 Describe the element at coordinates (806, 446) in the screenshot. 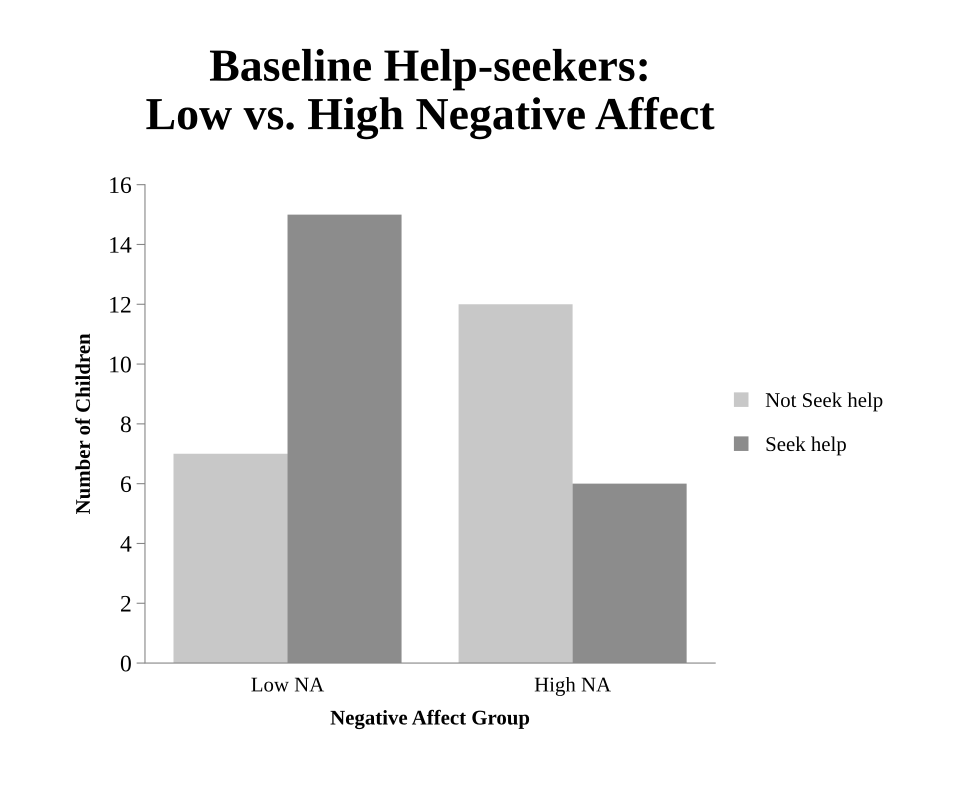

I see `legend-label: Seek help` at that location.